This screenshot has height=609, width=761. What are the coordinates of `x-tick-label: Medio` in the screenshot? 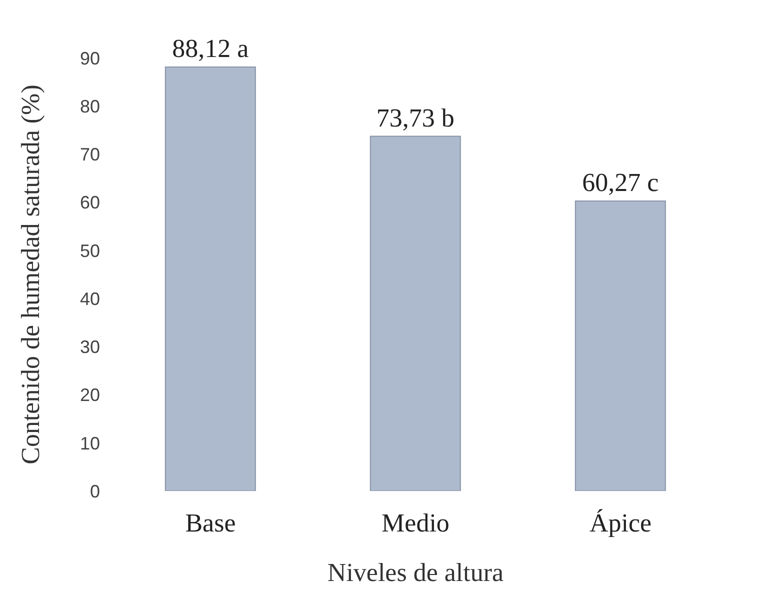 It's located at (416, 523).